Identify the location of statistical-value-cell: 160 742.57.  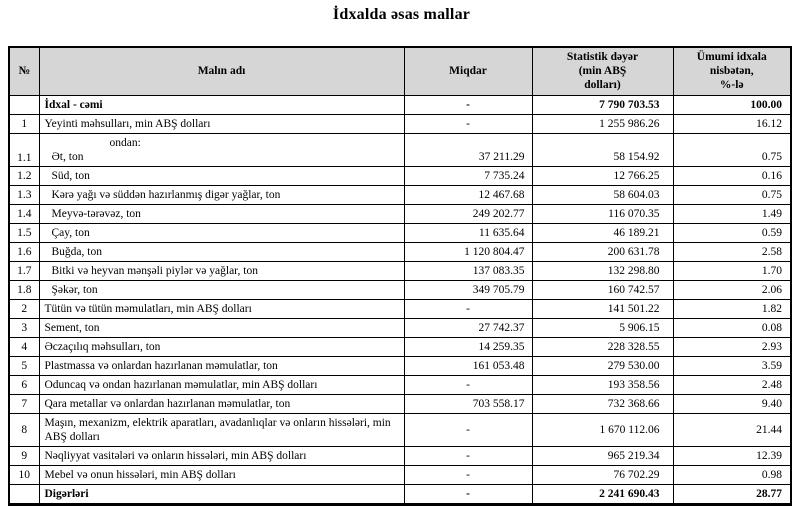
(602, 289).